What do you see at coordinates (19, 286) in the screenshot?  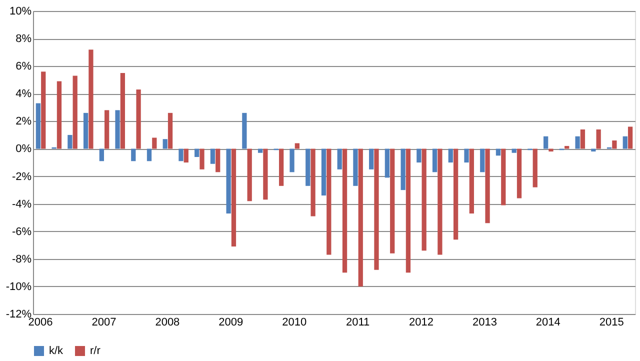 I see `y-tick-label: -10%` at bounding box center [19, 286].